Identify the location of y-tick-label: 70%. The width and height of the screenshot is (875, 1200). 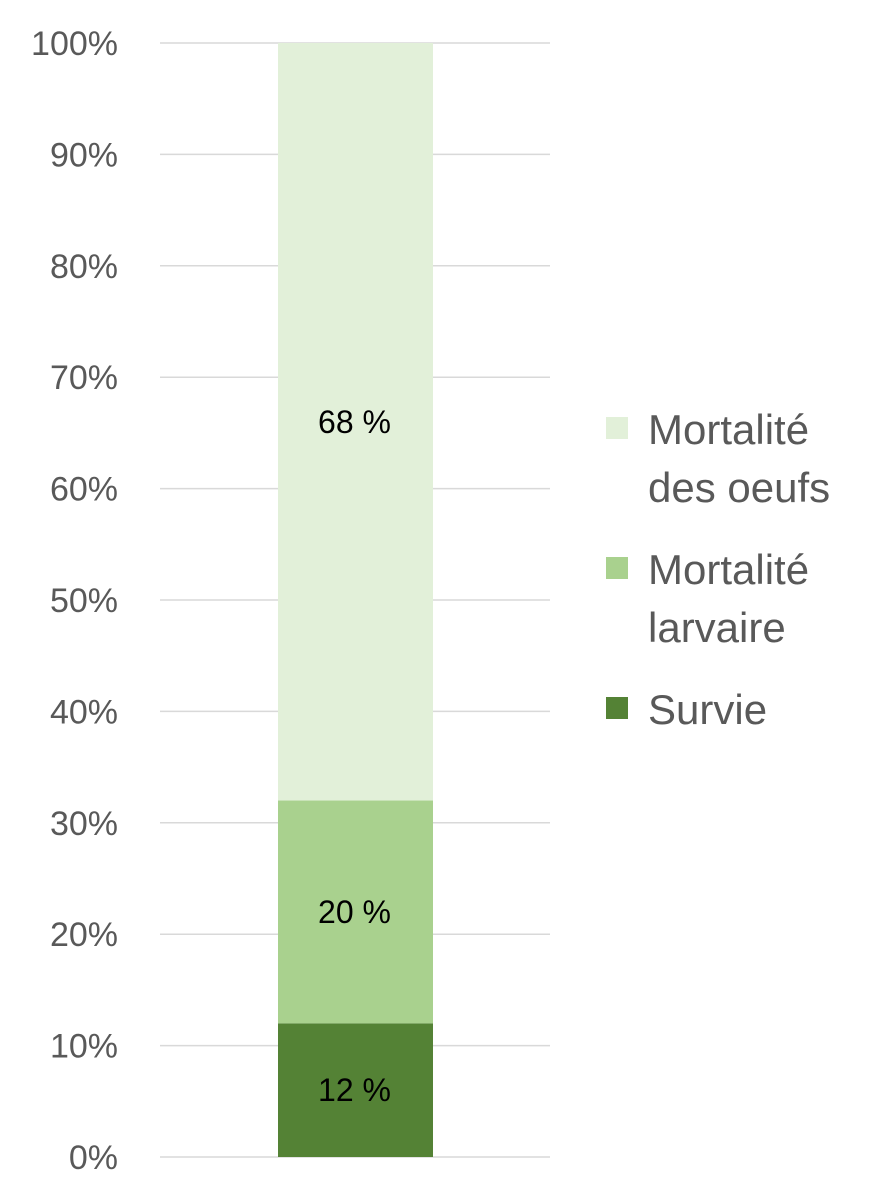
(84, 378).